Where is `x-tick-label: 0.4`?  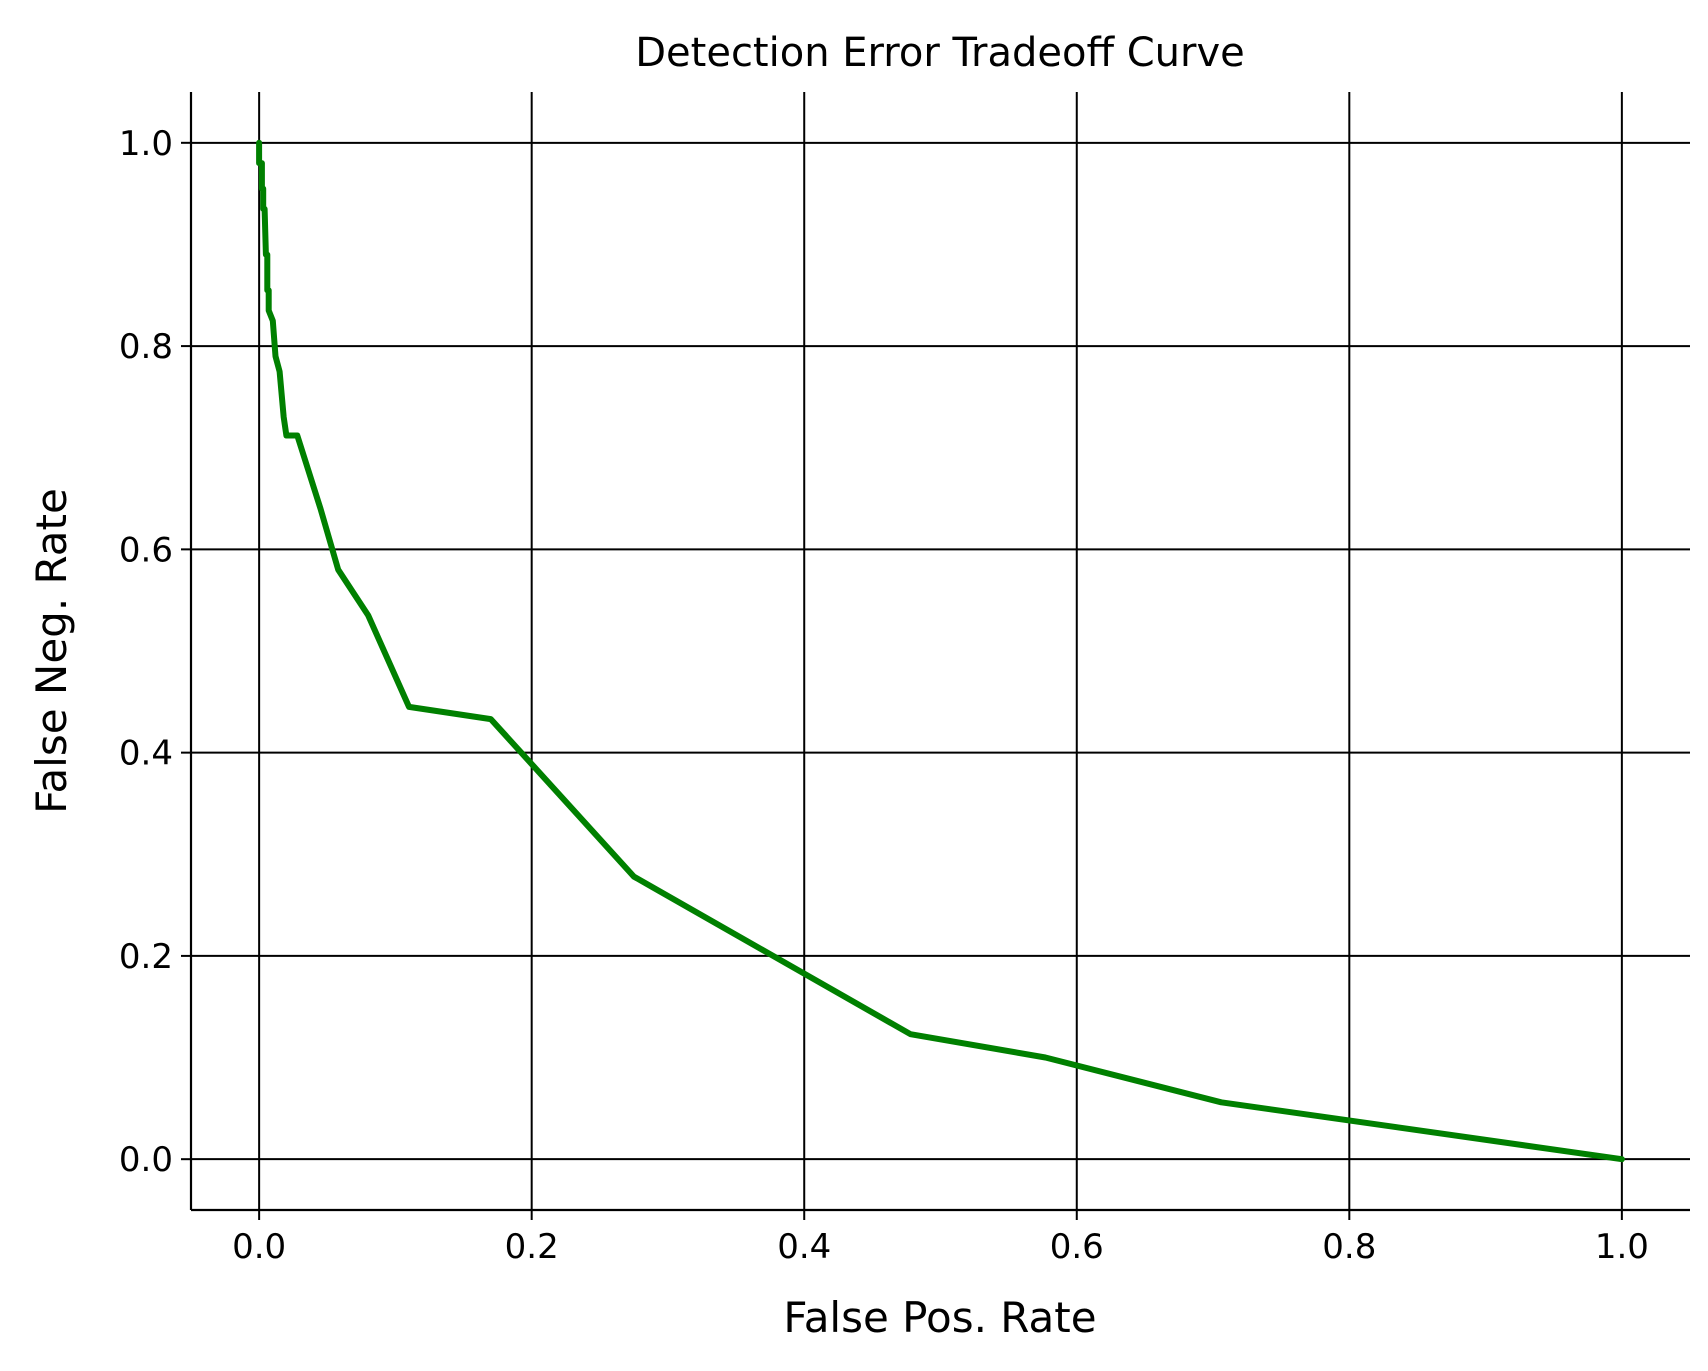 x-tick-label: 0.4 is located at coordinates (804, 1247).